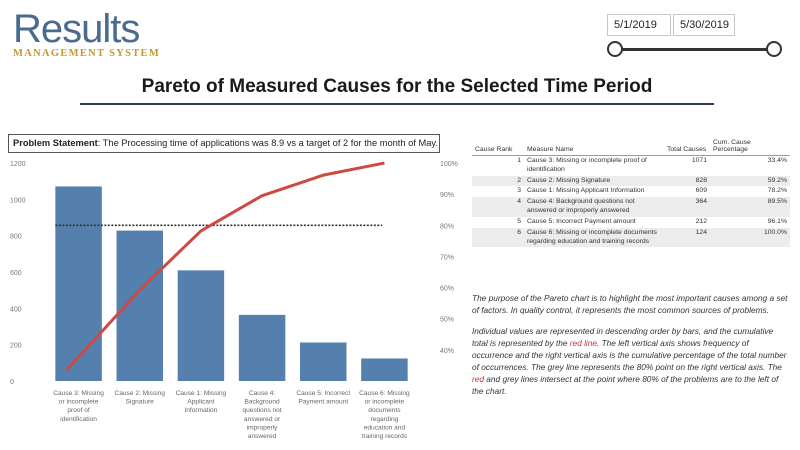 This screenshot has height=450, width=800. What do you see at coordinates (583, 343) in the screenshot?
I see `desc-red-line: red line` at bounding box center [583, 343].